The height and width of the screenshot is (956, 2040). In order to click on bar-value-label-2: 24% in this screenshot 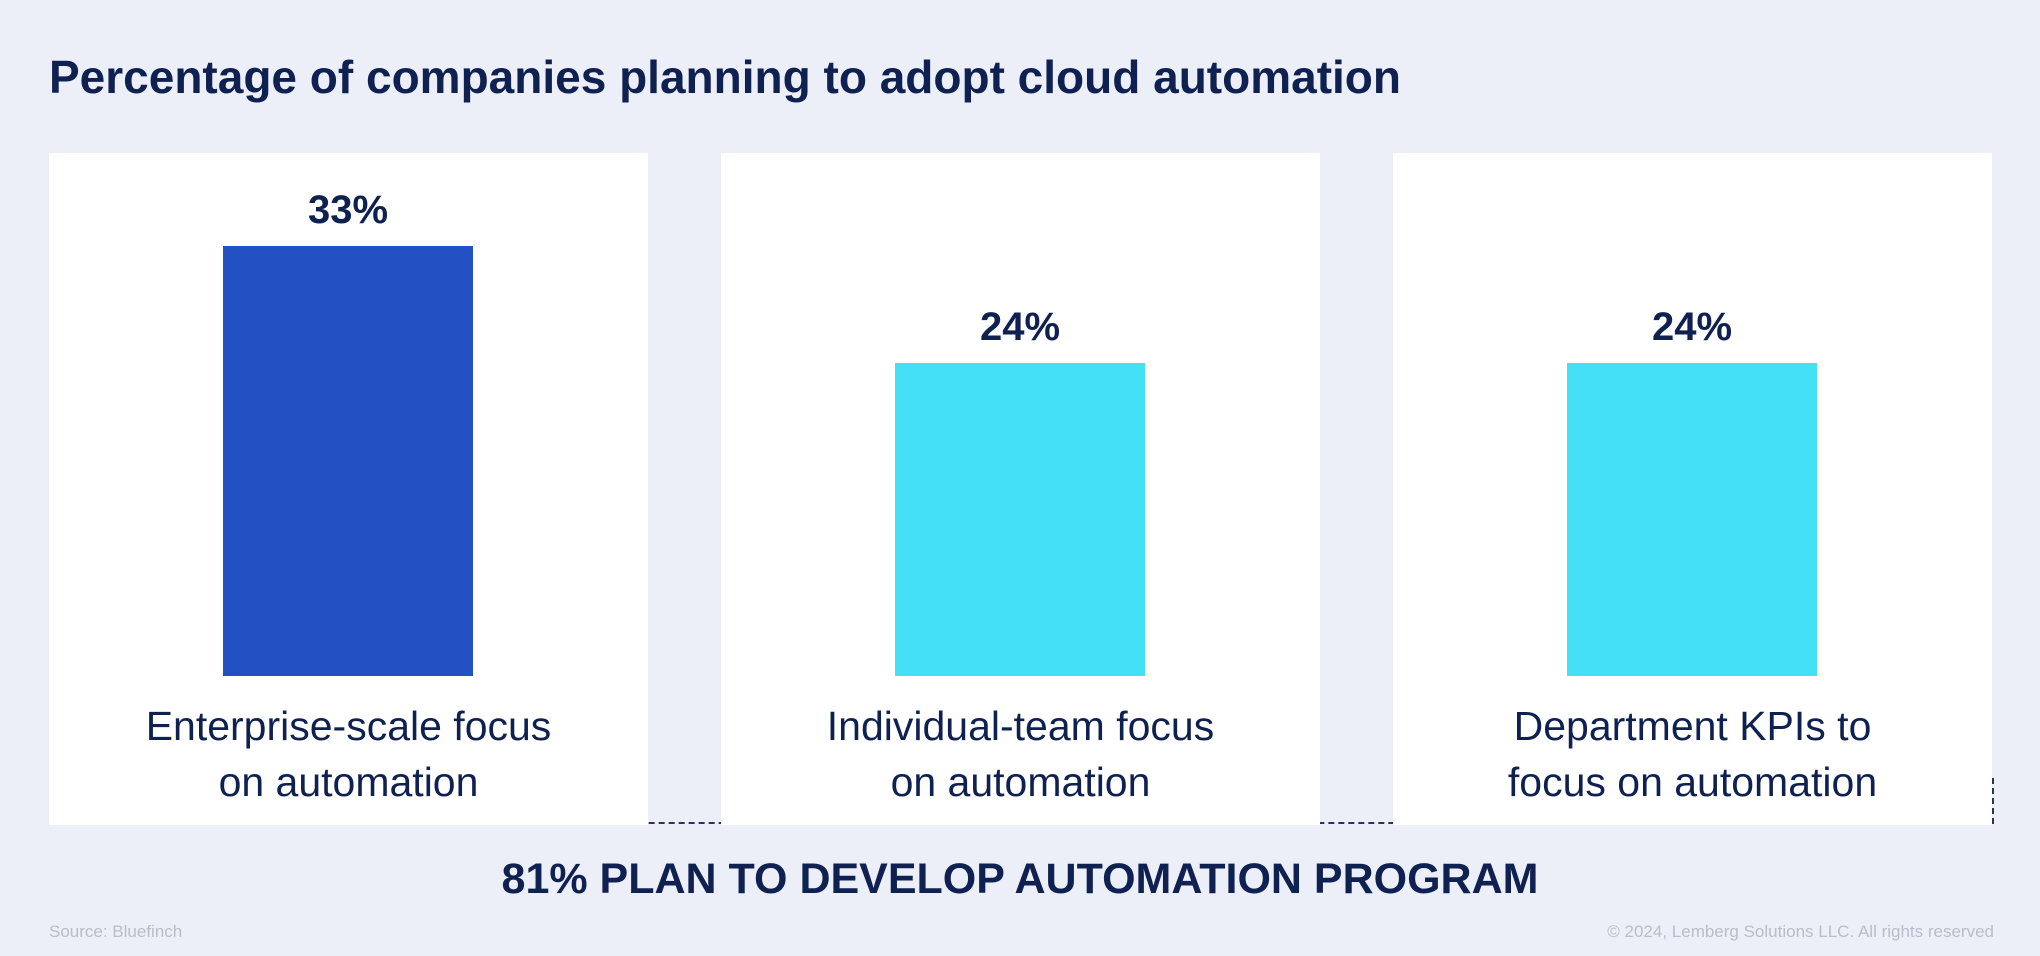, I will do `click(1020, 327)`.